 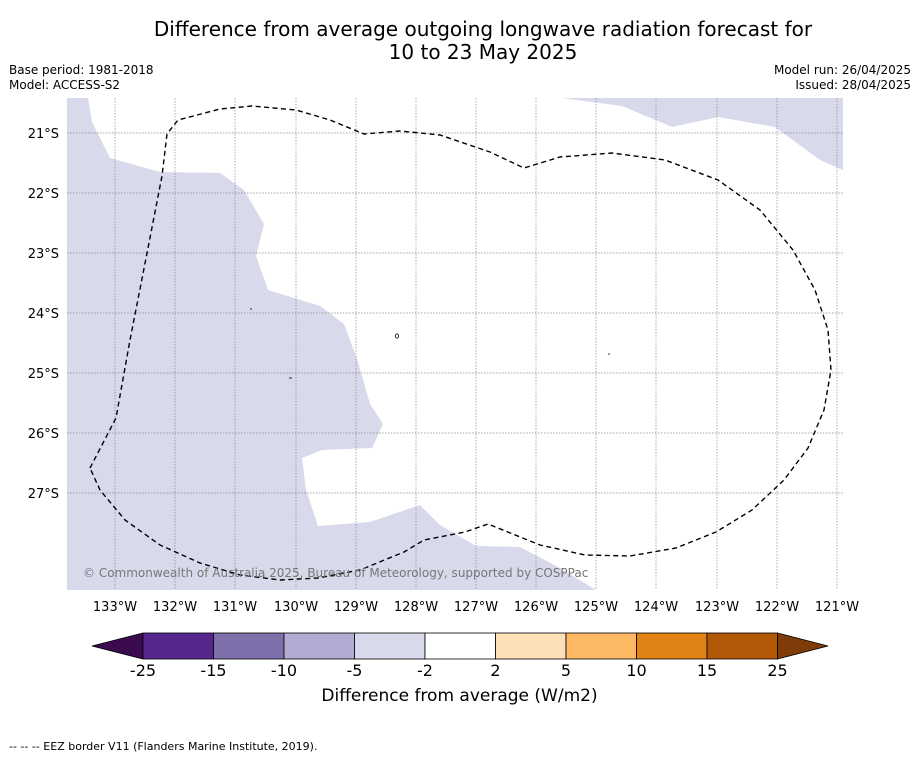 What do you see at coordinates (43, 434) in the screenshot?
I see `lat-label: 26°S` at bounding box center [43, 434].